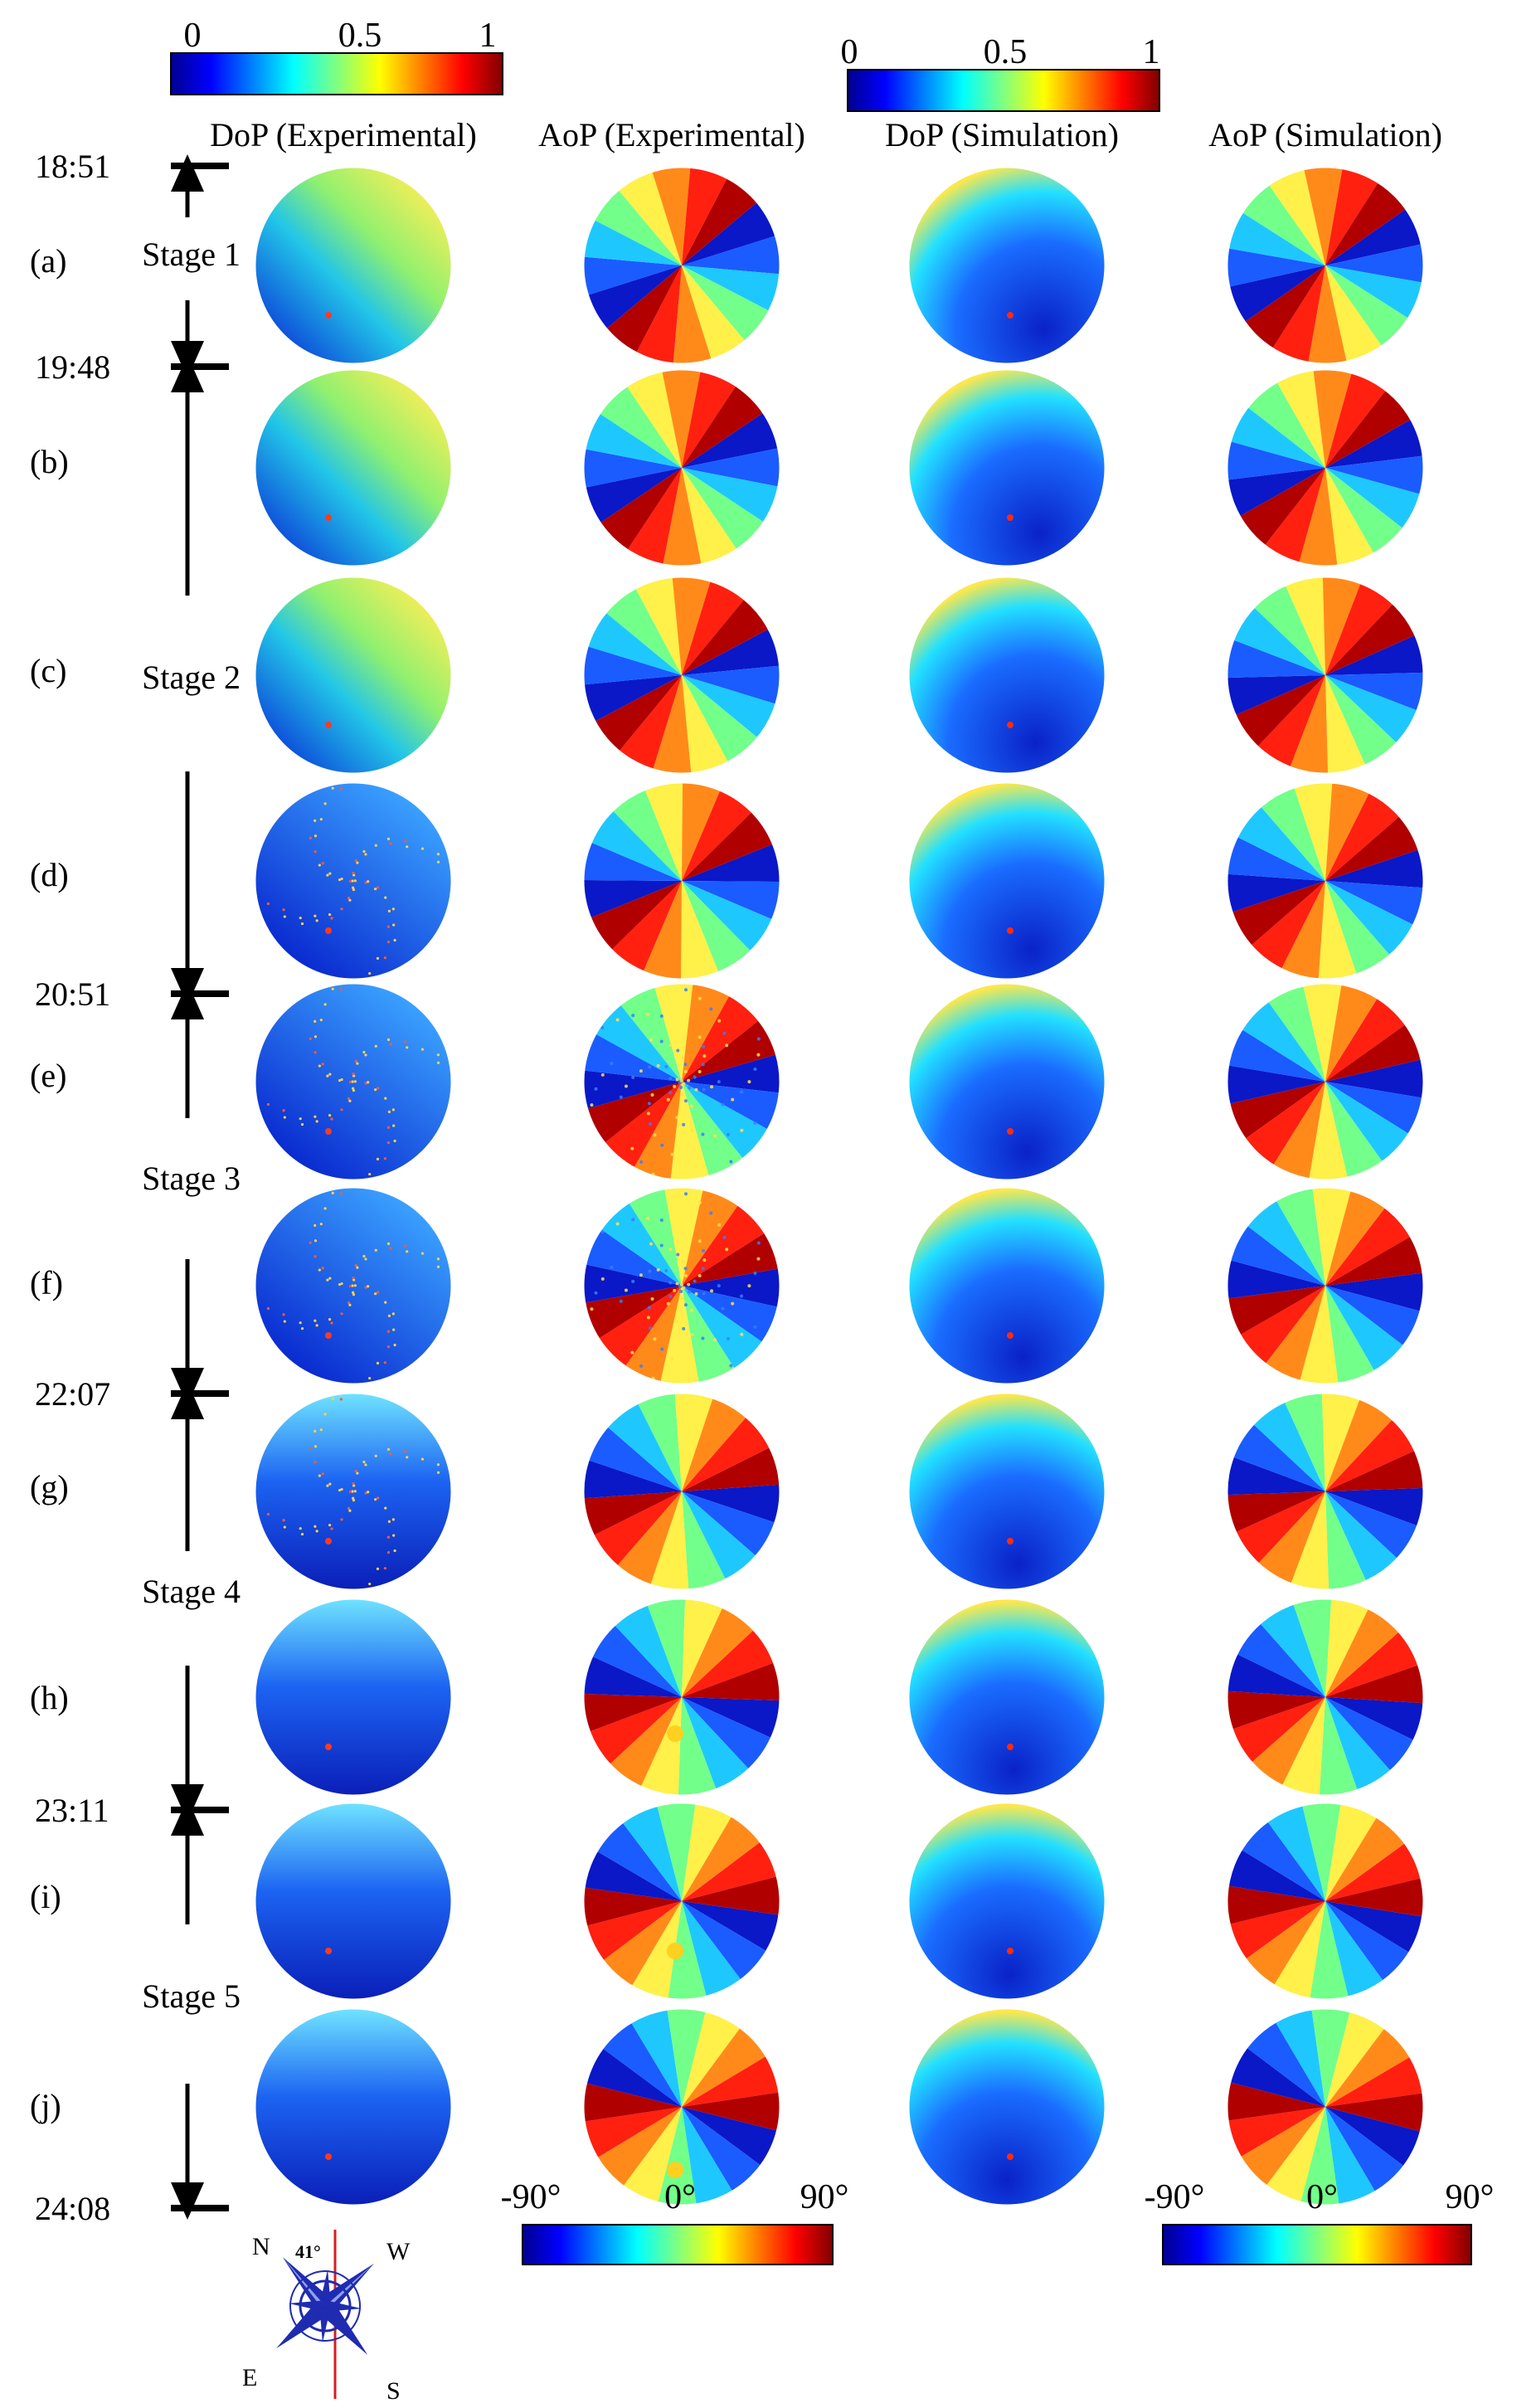  I want to click on colorbar-dop-experimental-tick-0: 0, so click(193, 36).